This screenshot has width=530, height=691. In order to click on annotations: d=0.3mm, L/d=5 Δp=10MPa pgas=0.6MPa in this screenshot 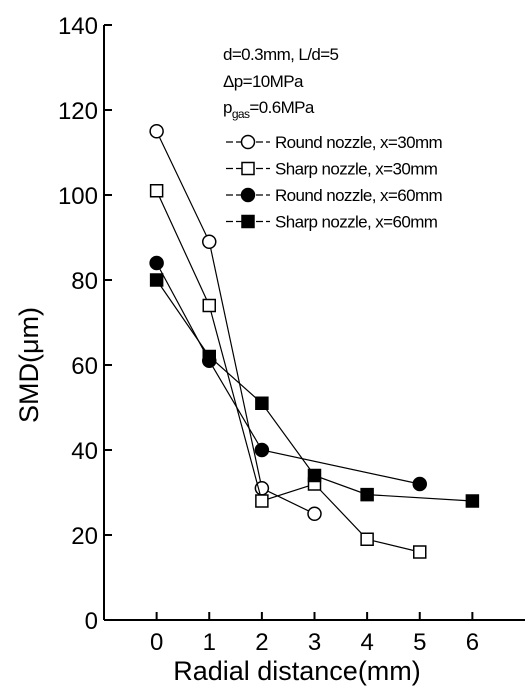, I will do `click(281, 83)`.